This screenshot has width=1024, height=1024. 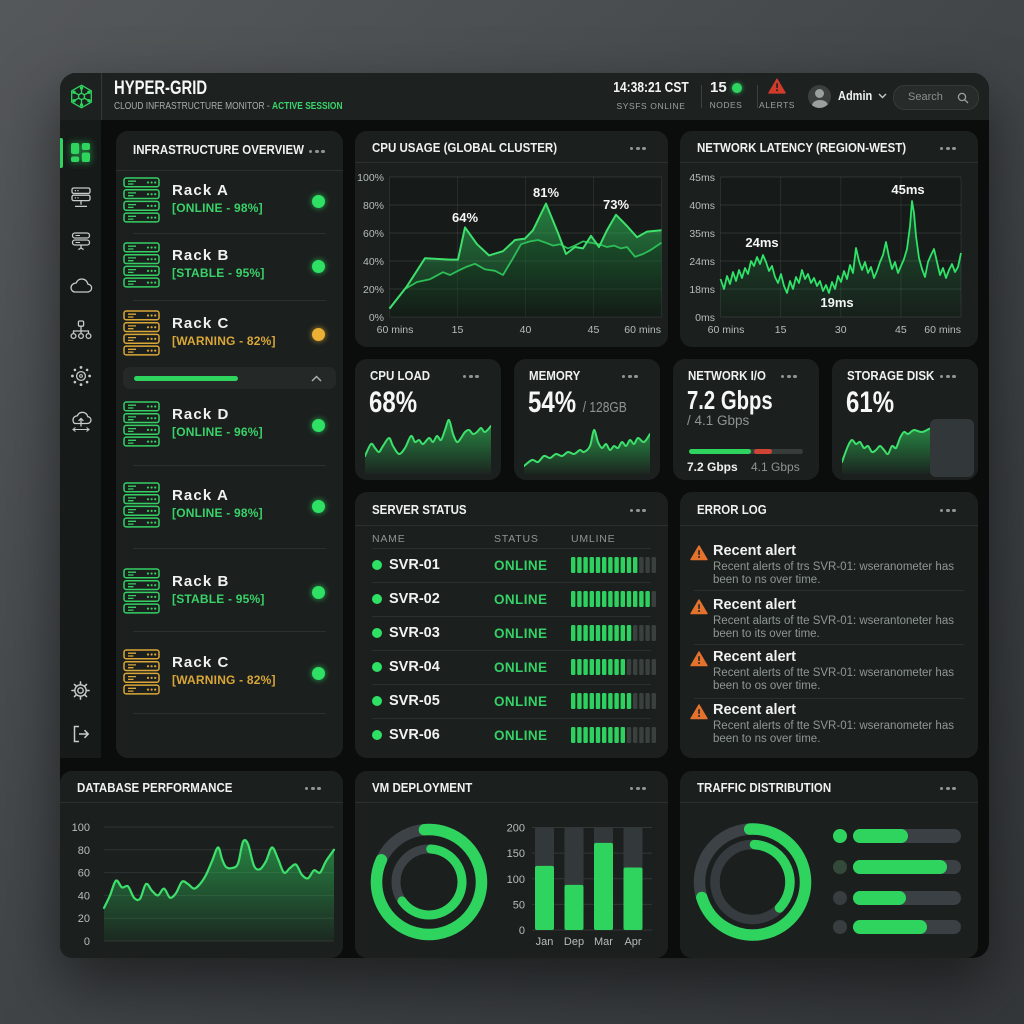 What do you see at coordinates (836, 302) in the screenshot?
I see `svg-text: 19ms` at bounding box center [836, 302].